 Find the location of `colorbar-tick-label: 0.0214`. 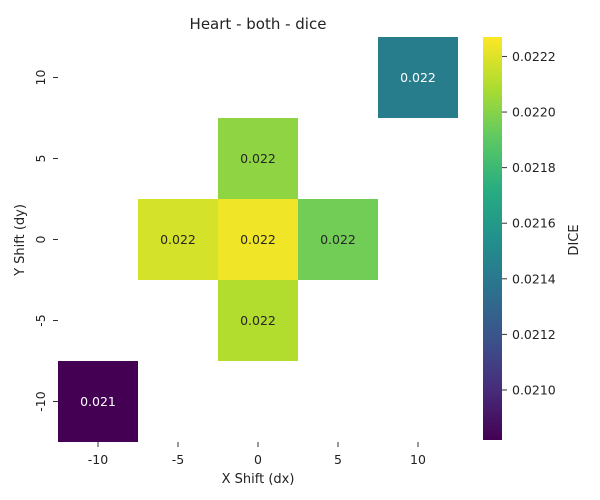

colorbar-tick-label: 0.0214 is located at coordinates (534, 278).